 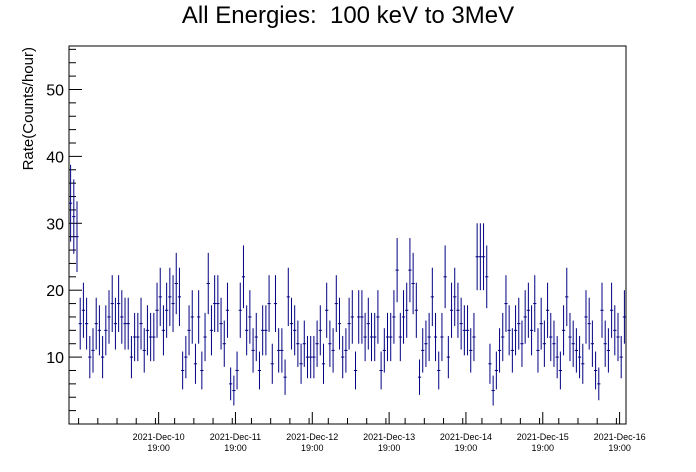 I want to click on y-tick-label: 30, so click(x=55, y=224).